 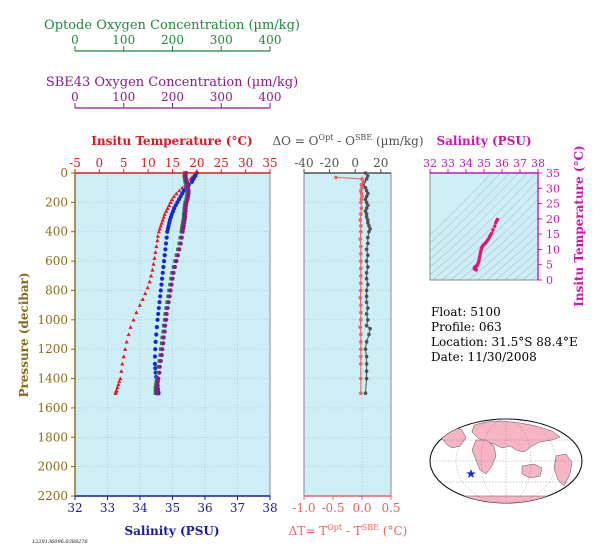 What do you see at coordinates (172, 97) in the screenshot?
I see `sbe43-axis-tick-label: 200` at bounding box center [172, 97].